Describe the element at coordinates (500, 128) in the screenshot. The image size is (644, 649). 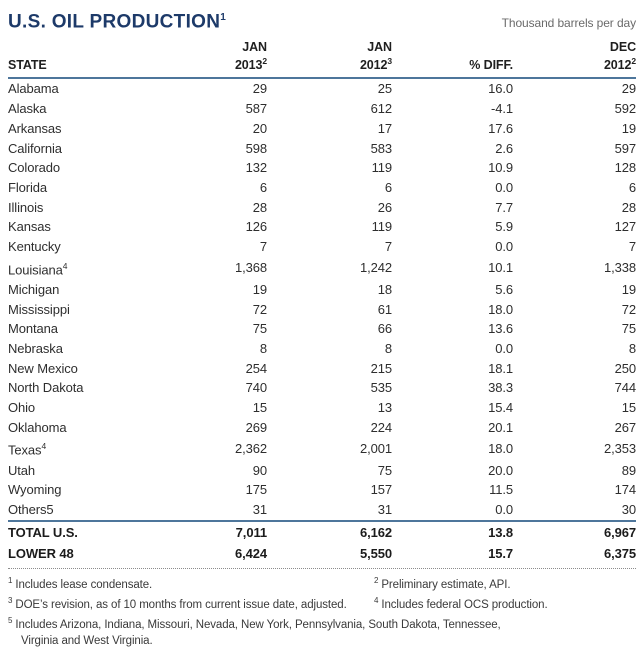
I see `value-cell: 17.6` at that location.